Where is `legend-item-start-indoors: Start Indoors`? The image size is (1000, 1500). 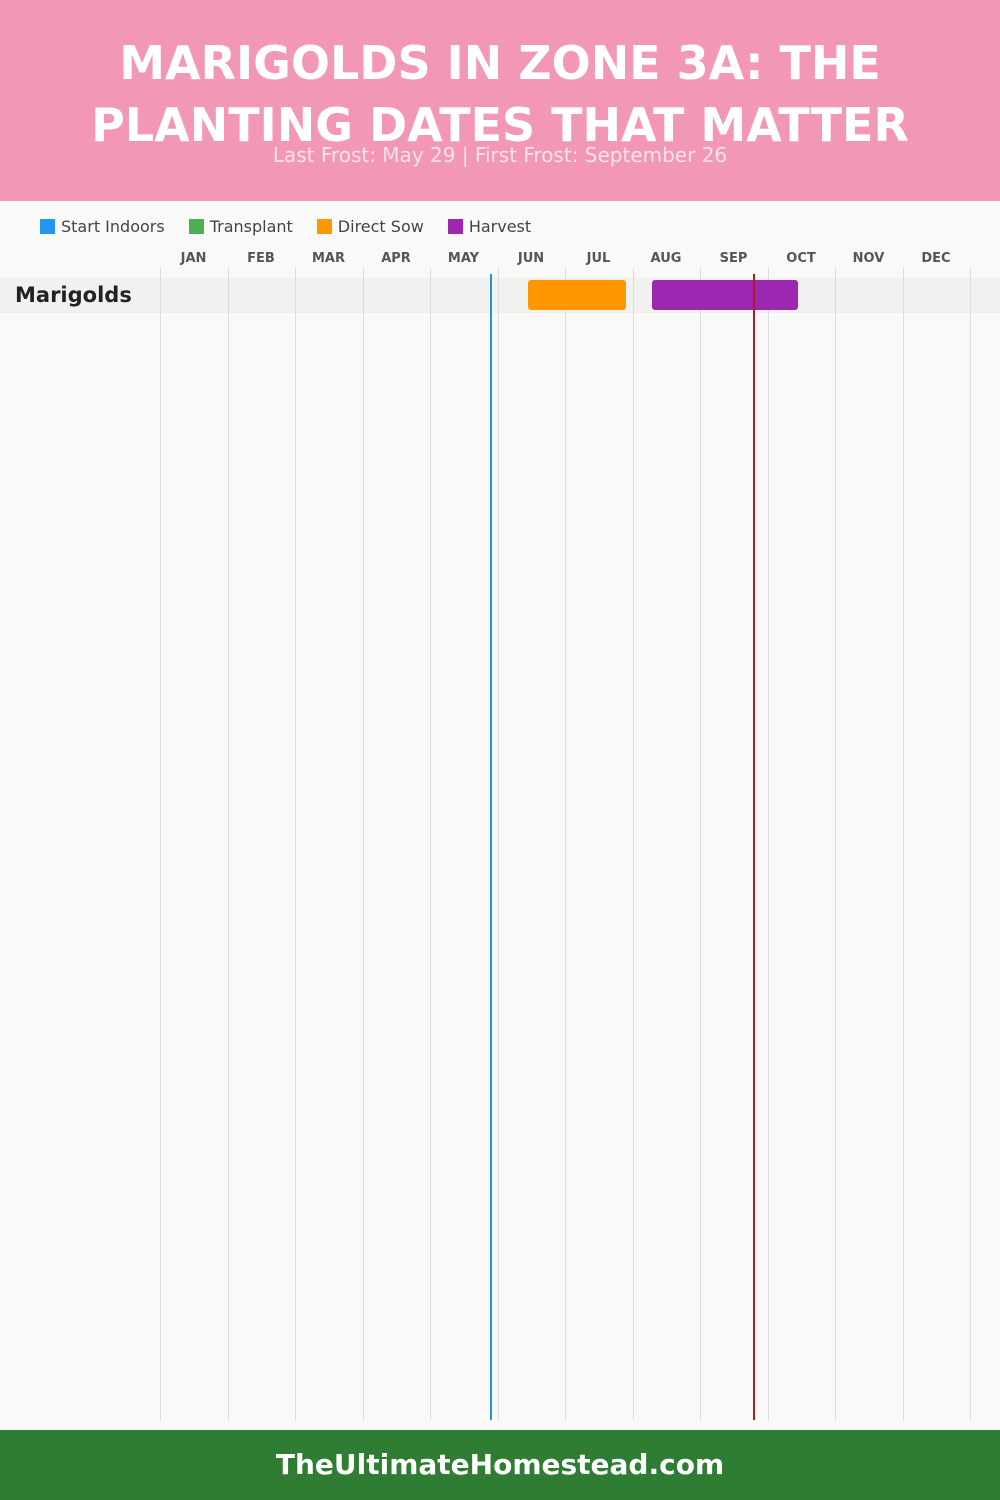 legend-item-start-indoors: Start Indoors is located at coordinates (102, 226).